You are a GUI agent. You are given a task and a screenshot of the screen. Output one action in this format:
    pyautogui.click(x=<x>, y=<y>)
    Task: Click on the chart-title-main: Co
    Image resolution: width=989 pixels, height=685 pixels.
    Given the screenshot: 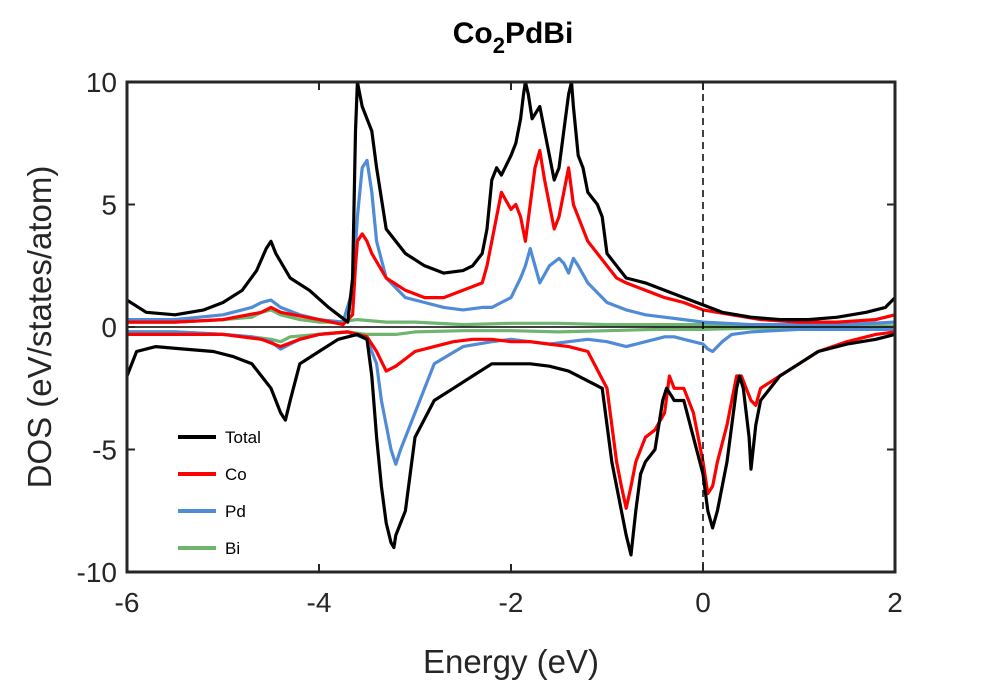 What is the action you would take?
    pyautogui.click(x=473, y=33)
    